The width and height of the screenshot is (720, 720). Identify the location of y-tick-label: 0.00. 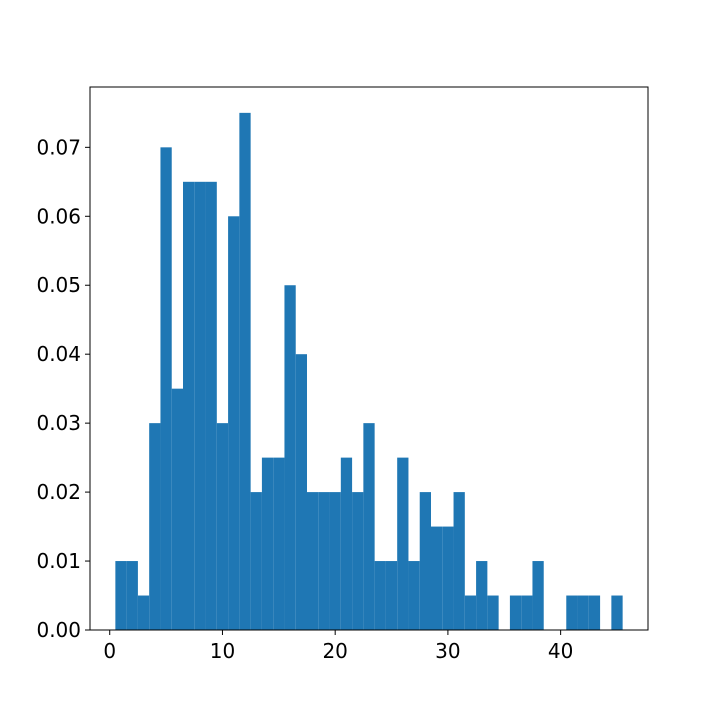
(58, 630).